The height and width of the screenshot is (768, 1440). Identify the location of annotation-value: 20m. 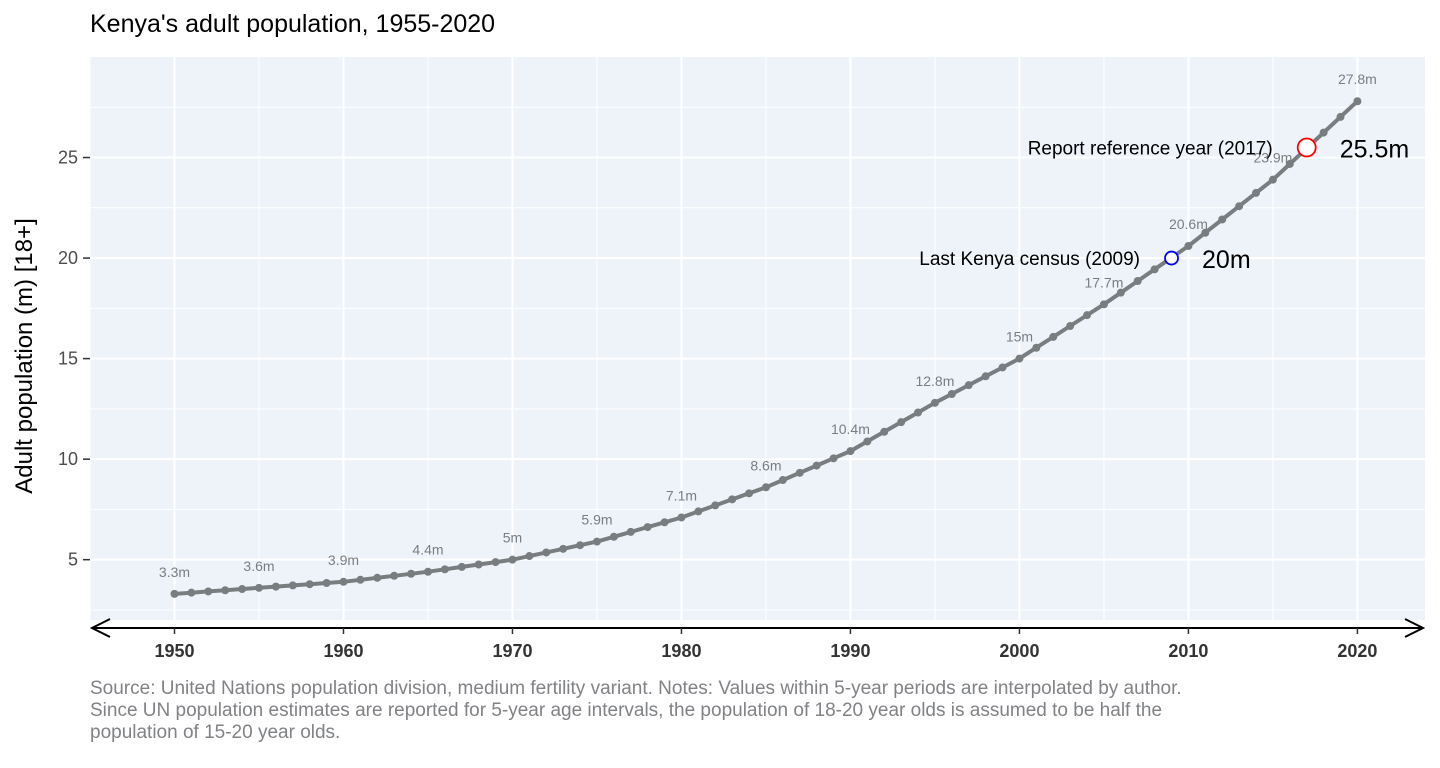
(1226, 260).